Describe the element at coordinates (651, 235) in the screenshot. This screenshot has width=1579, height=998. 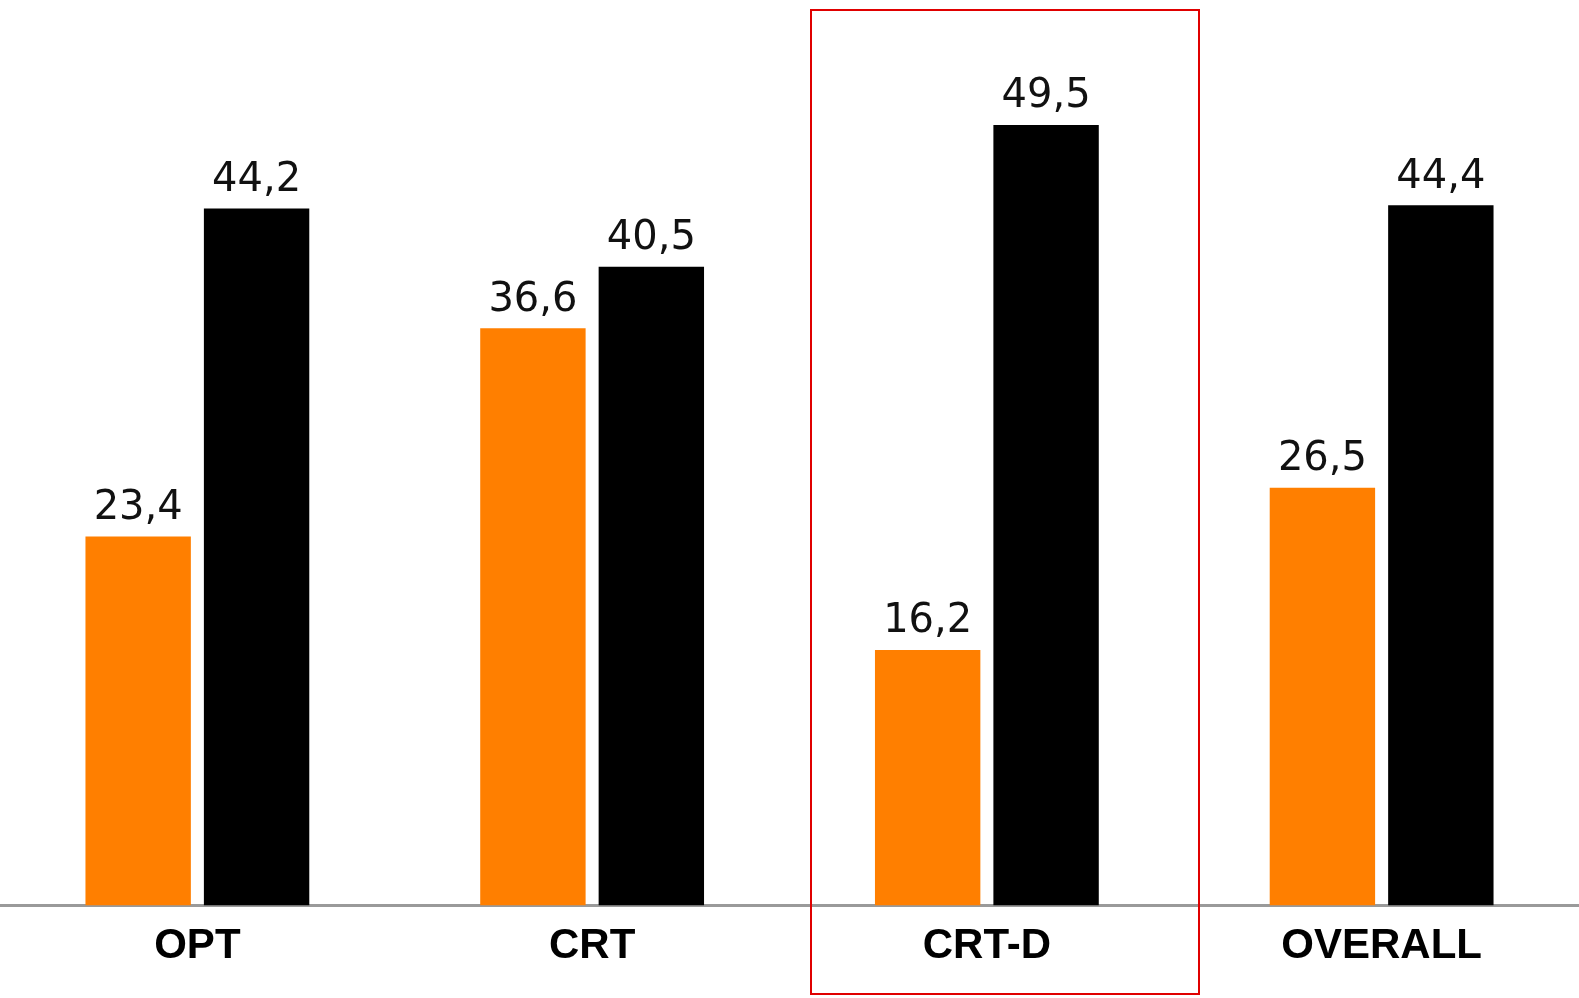
I see `data-label: 40,5` at that location.